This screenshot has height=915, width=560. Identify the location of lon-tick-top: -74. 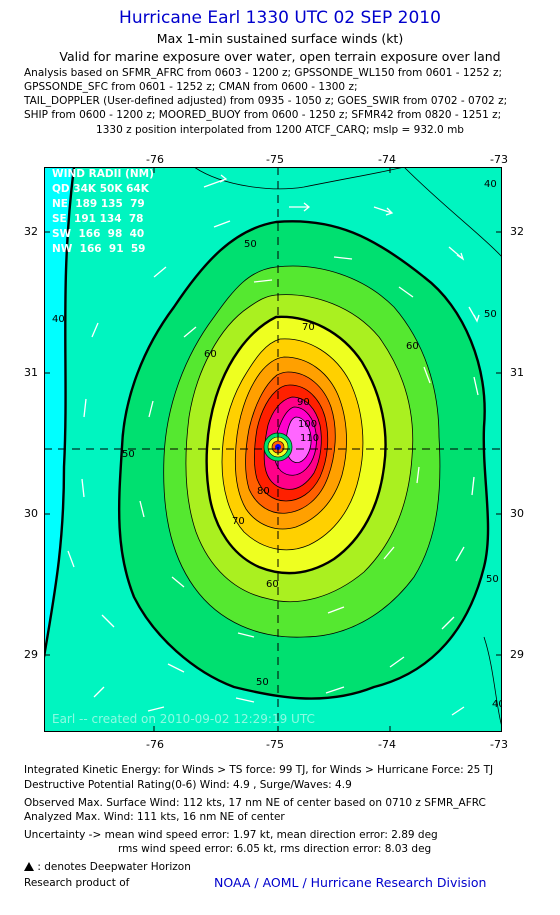
(387, 159).